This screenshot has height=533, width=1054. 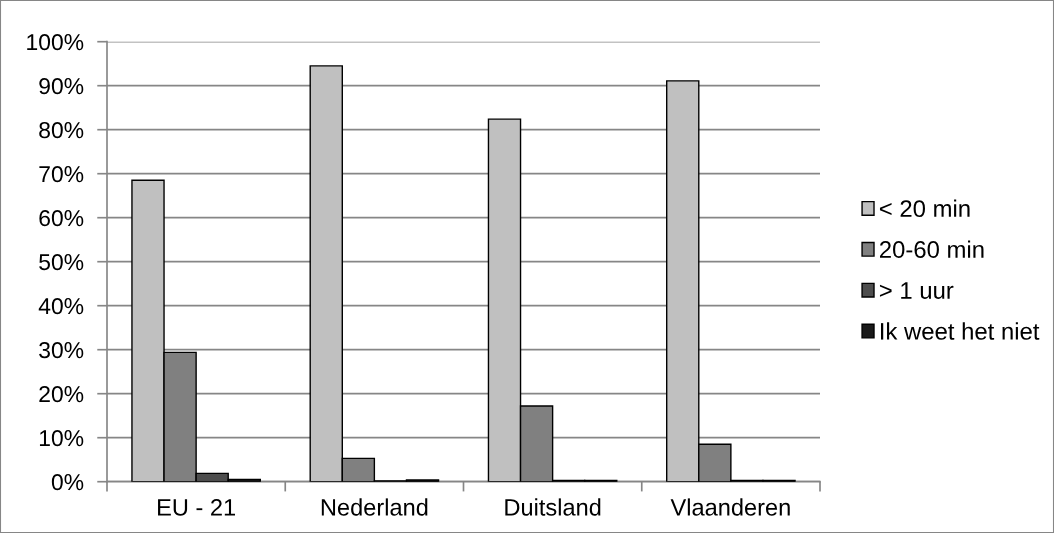 What do you see at coordinates (61, 86) in the screenshot?
I see `y-tick-label: 90%` at bounding box center [61, 86].